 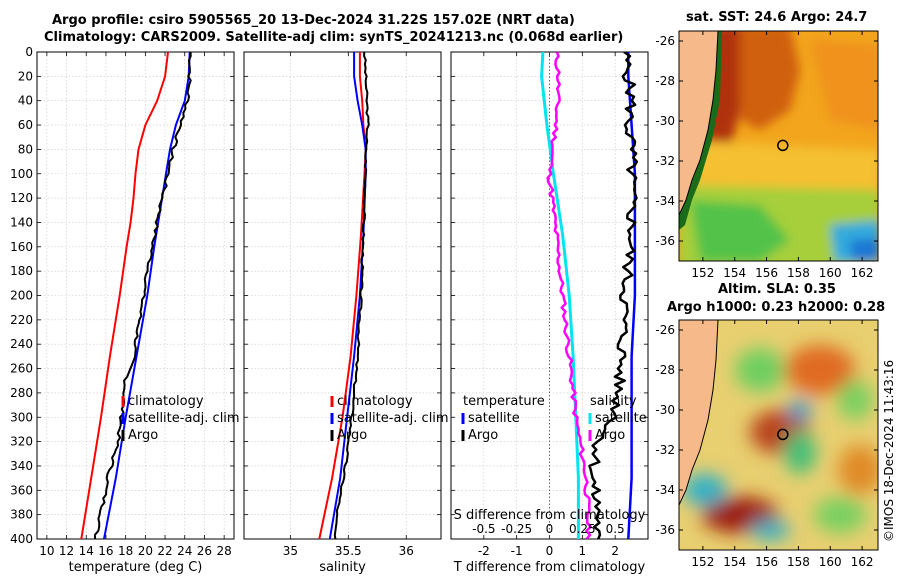 What do you see at coordinates (484, 551) in the screenshot?
I see `x-tick-label: -2` at bounding box center [484, 551].